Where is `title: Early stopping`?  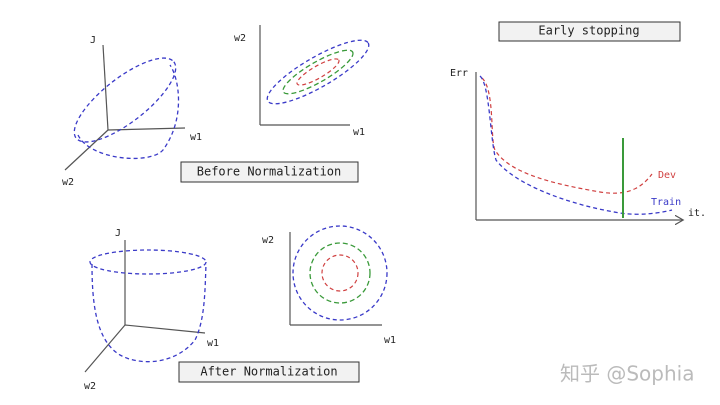 title: Early stopping is located at coordinates (588, 31).